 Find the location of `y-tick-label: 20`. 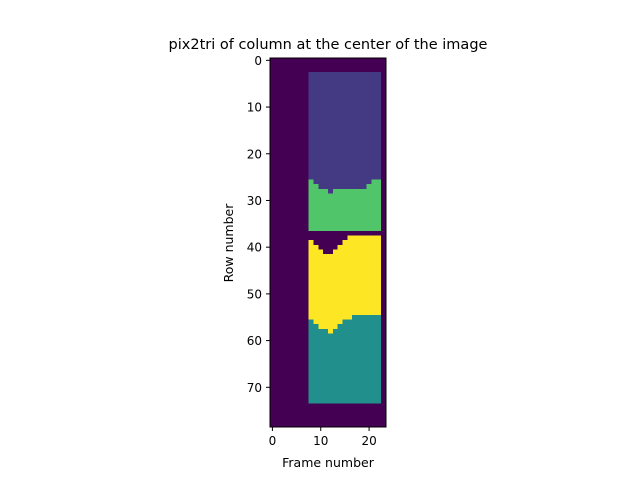

y-tick-label: 20 is located at coordinates (254, 154).